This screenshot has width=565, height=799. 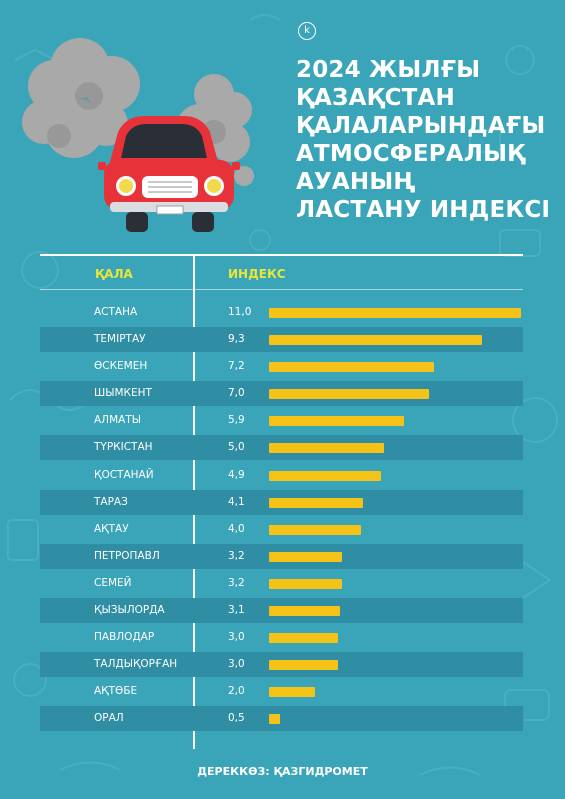 I want to click on table-top-rule, so click(x=281, y=255).